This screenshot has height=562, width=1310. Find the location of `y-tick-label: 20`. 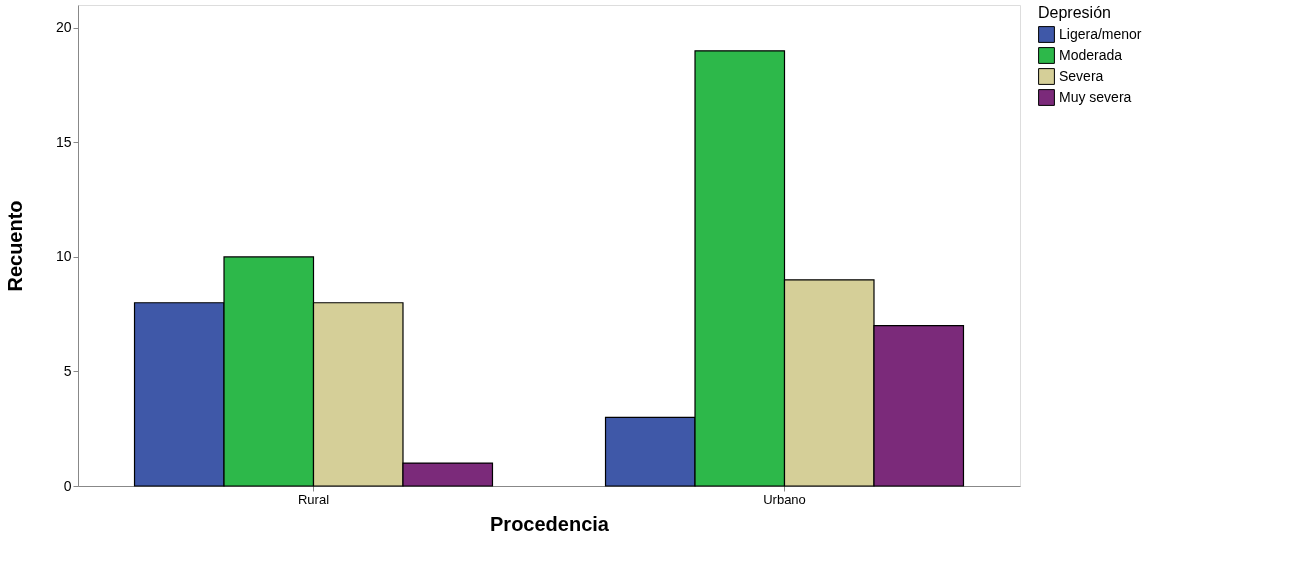

y-tick-label: 20 is located at coordinates (63, 27).